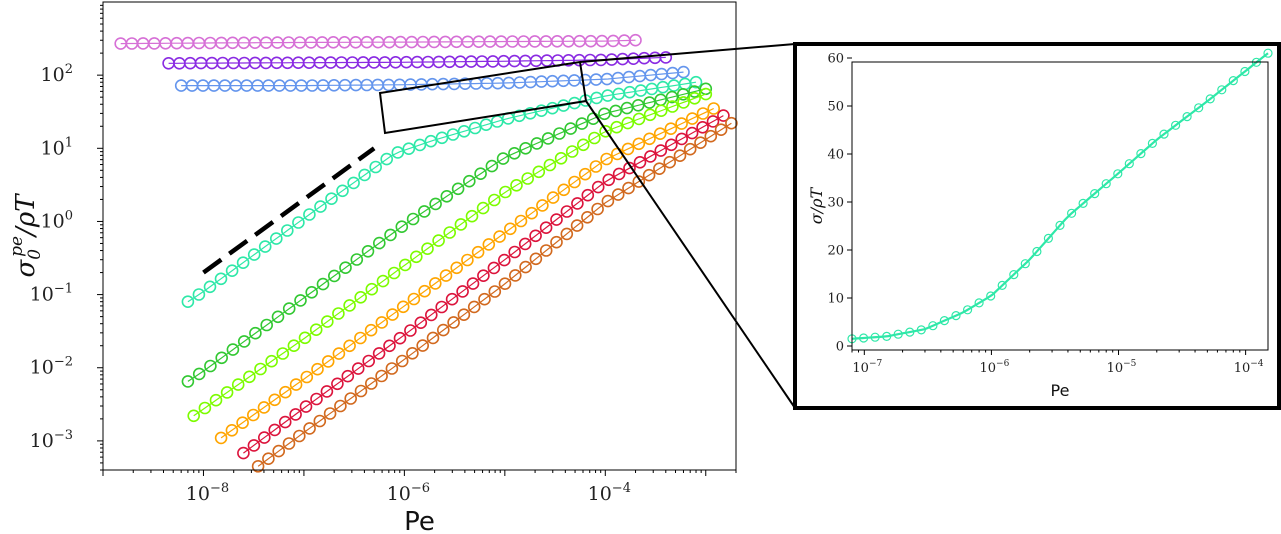 This screenshot has width=1281, height=534. What do you see at coordinates (687, 53) in the screenshot?
I see `zoom-connector-line` at bounding box center [687, 53].